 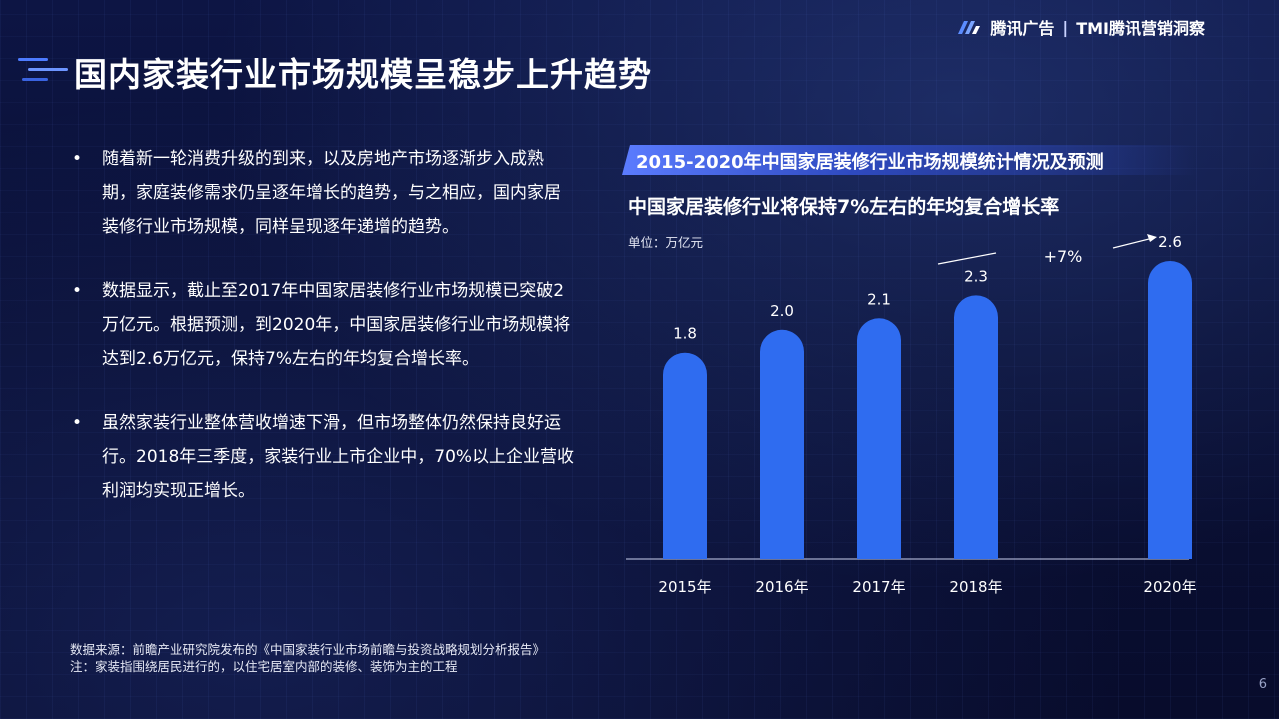 I want to click on chart-banner, so click(x=909, y=160).